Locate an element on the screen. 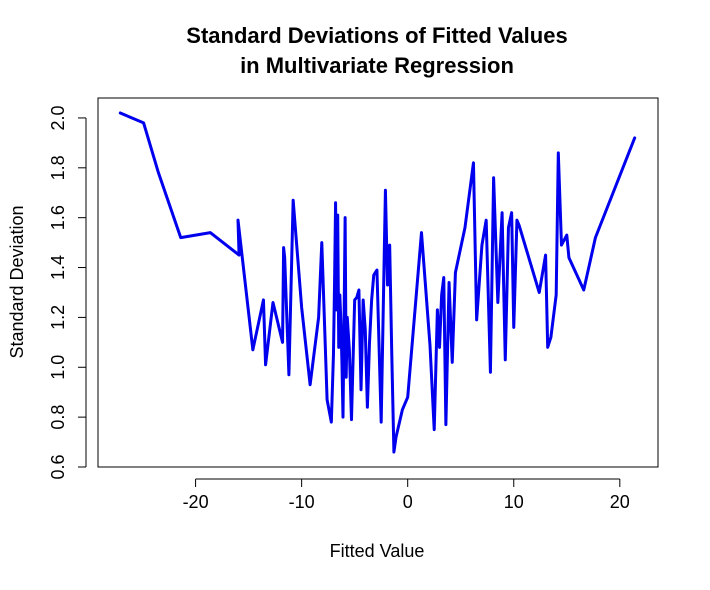 This screenshot has width=710, height=590. chart-title-line-2: in Multivariate Regression is located at coordinates (377, 65).